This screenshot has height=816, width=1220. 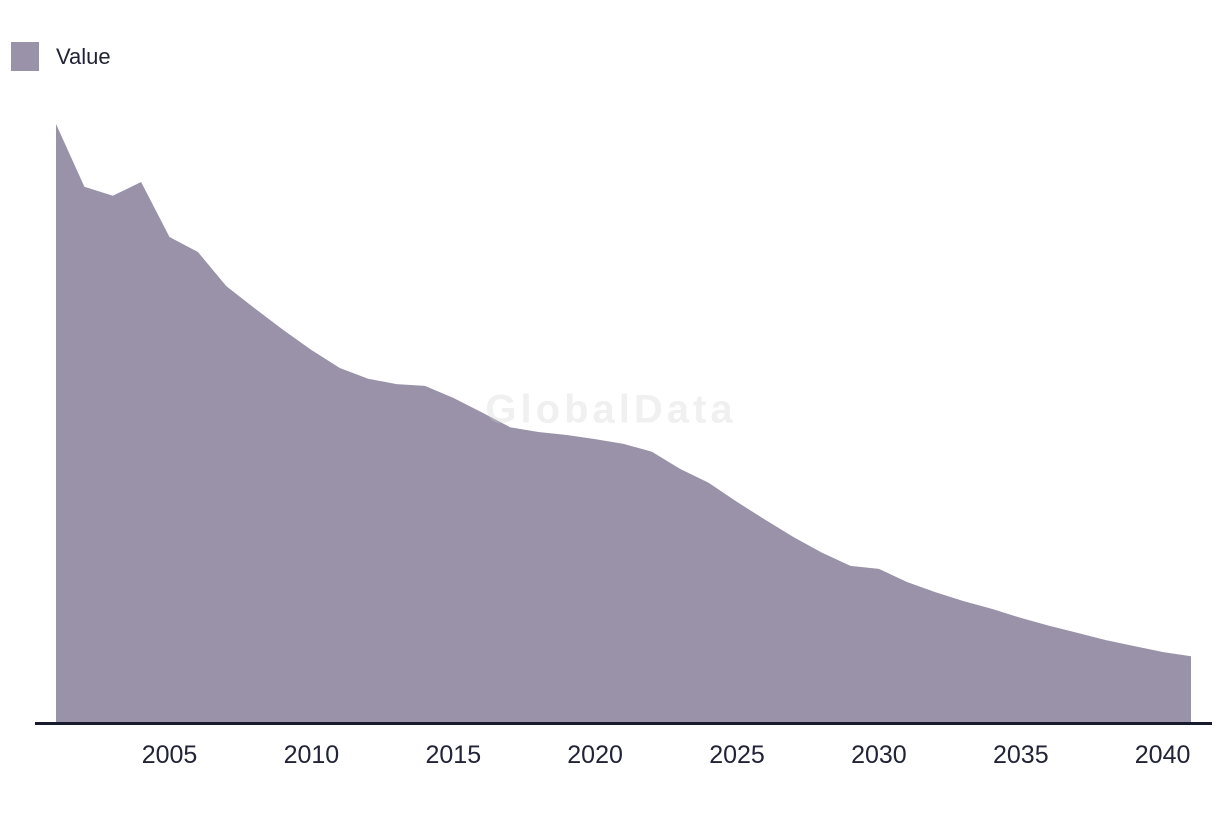 I want to click on x-axis-tick-labels: 2005 2010 2015 2020 2025 2030 2035 2040, so click(x=610, y=757).